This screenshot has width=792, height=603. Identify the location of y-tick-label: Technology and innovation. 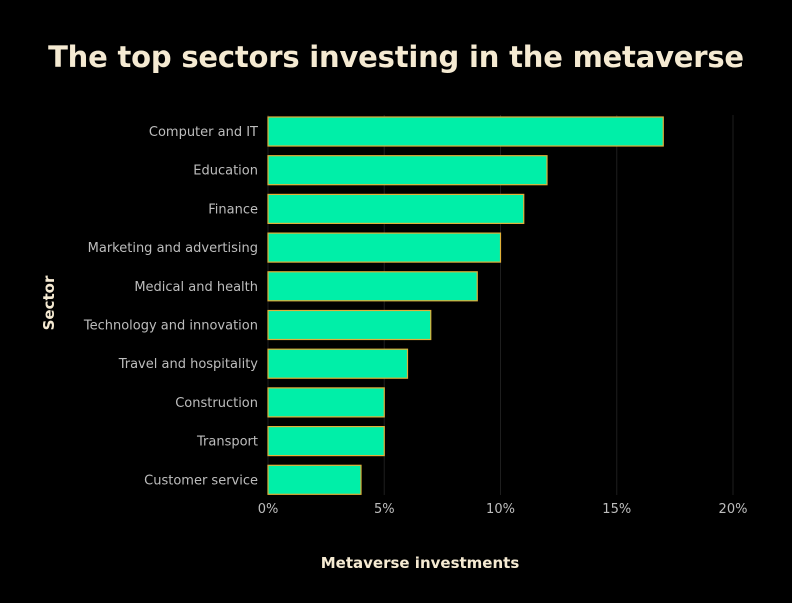
(170, 326).